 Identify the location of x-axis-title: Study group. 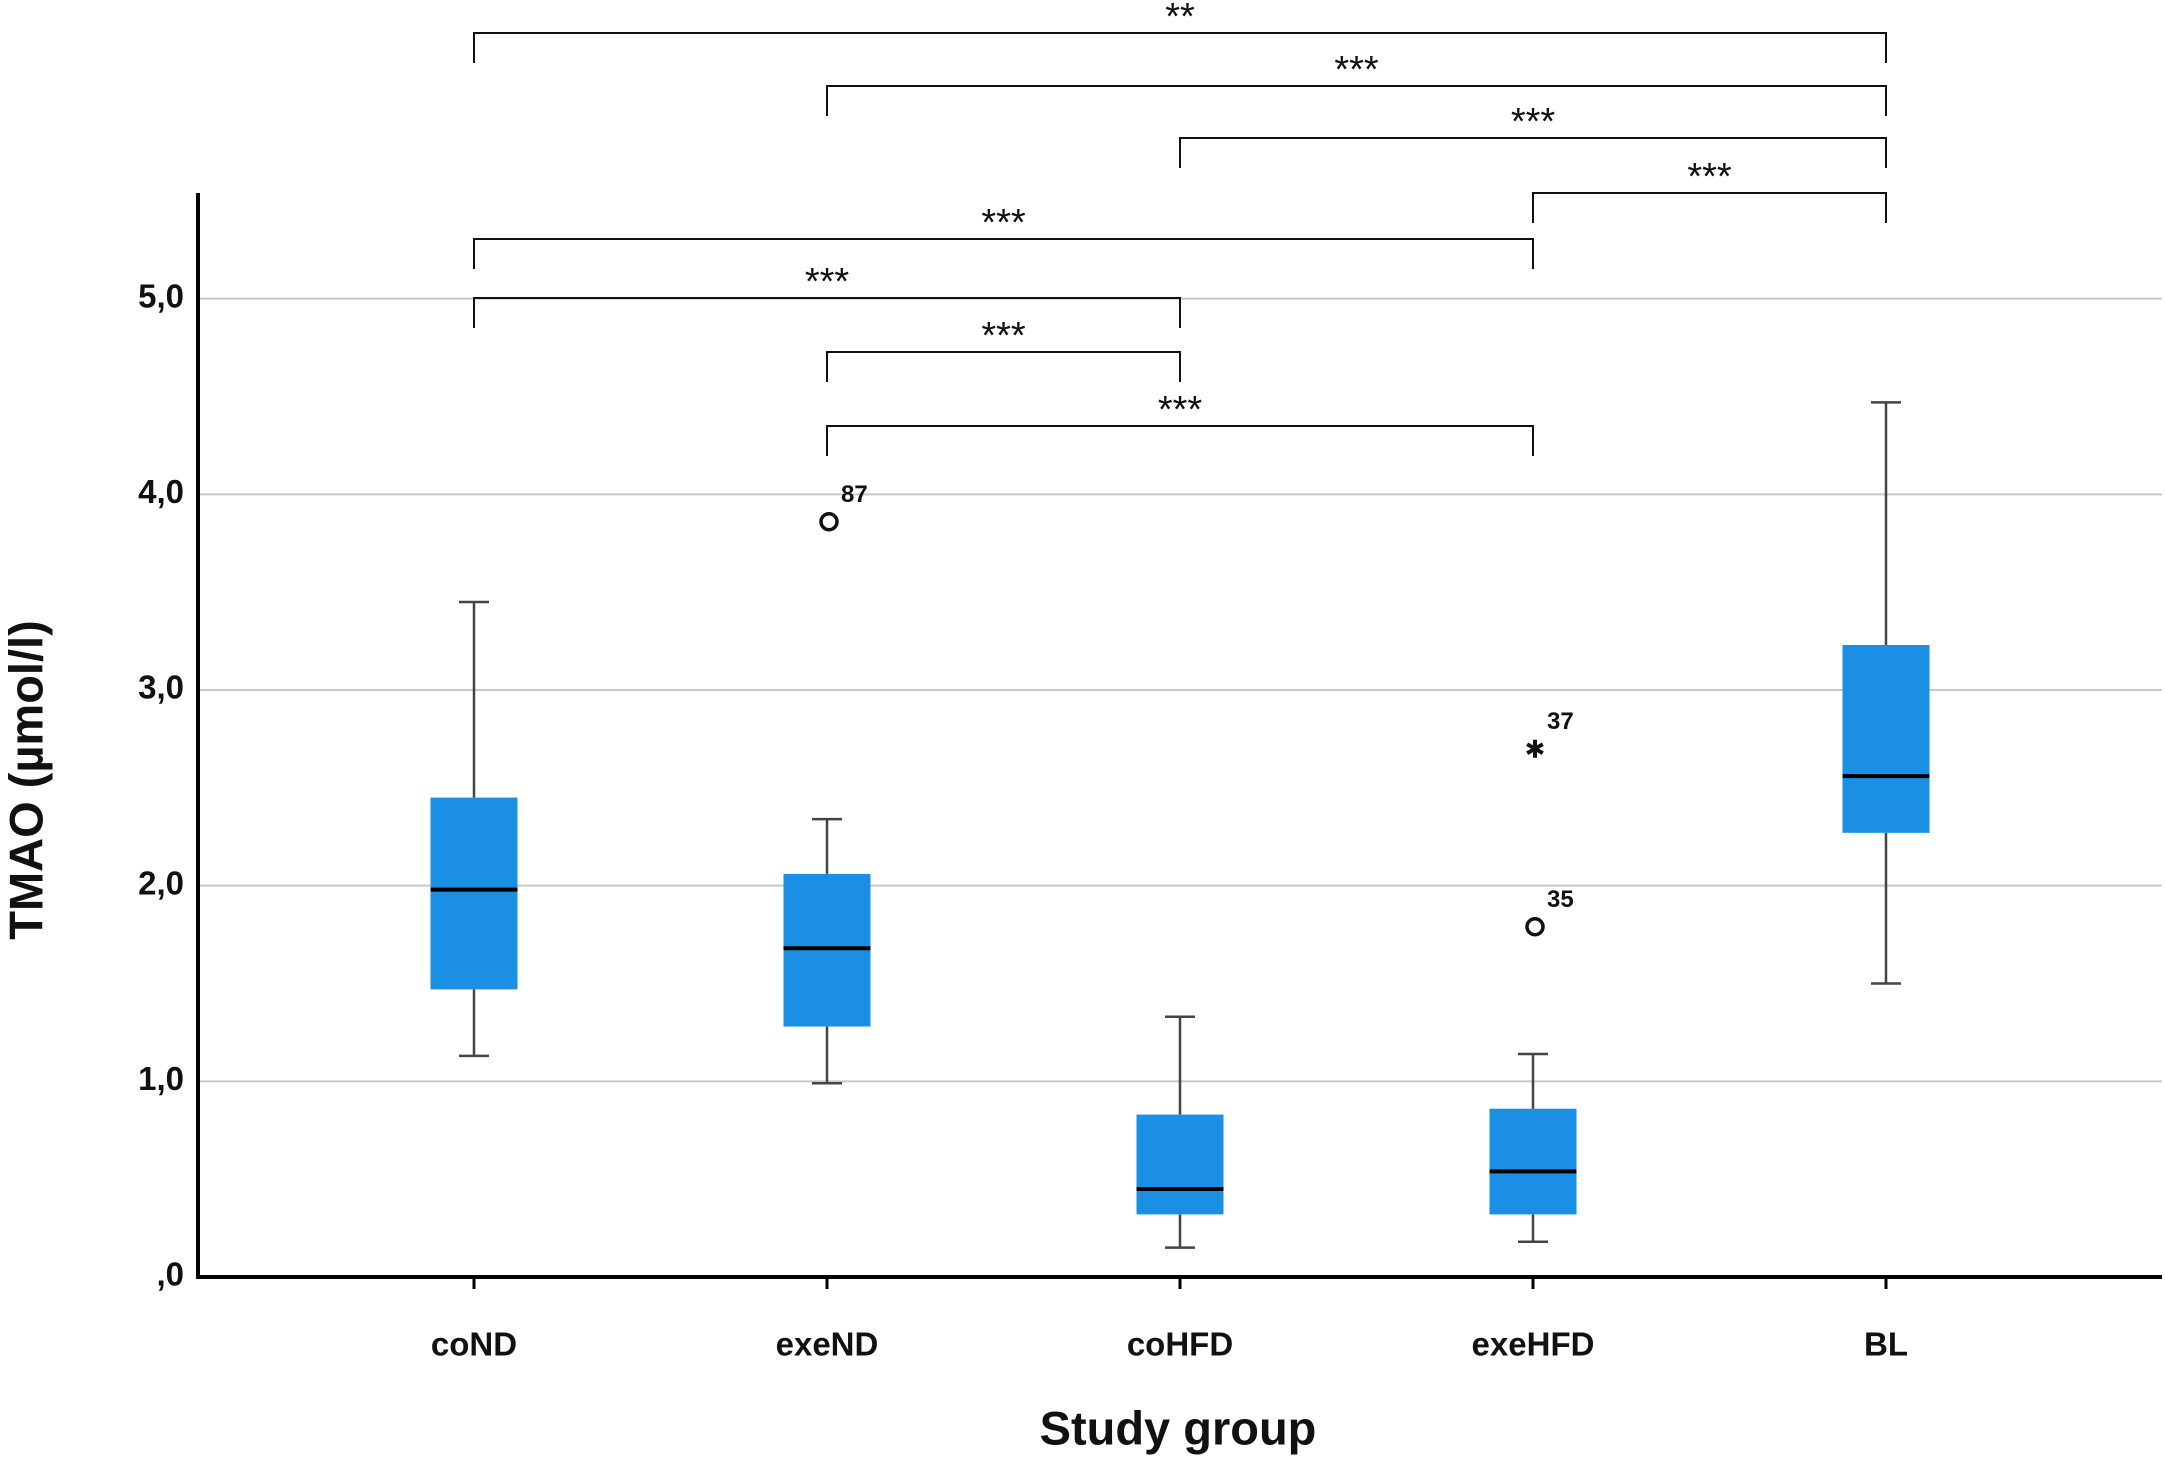
(1178, 1427).